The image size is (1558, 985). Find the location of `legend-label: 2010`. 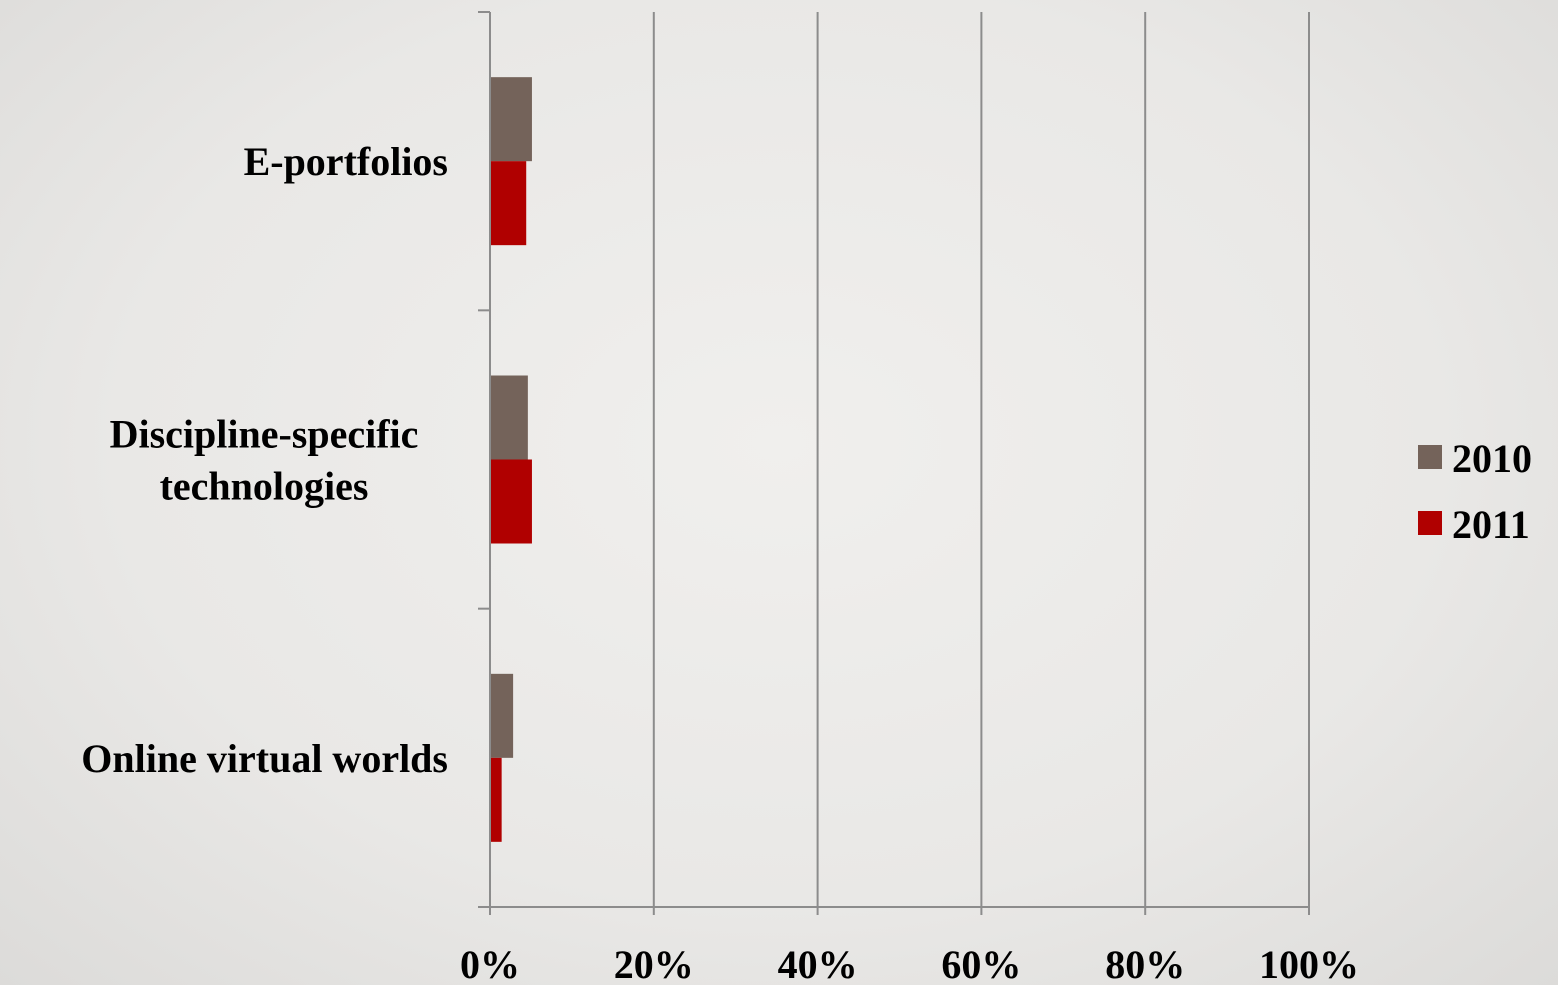

legend-label: 2010 is located at coordinates (1492, 458).